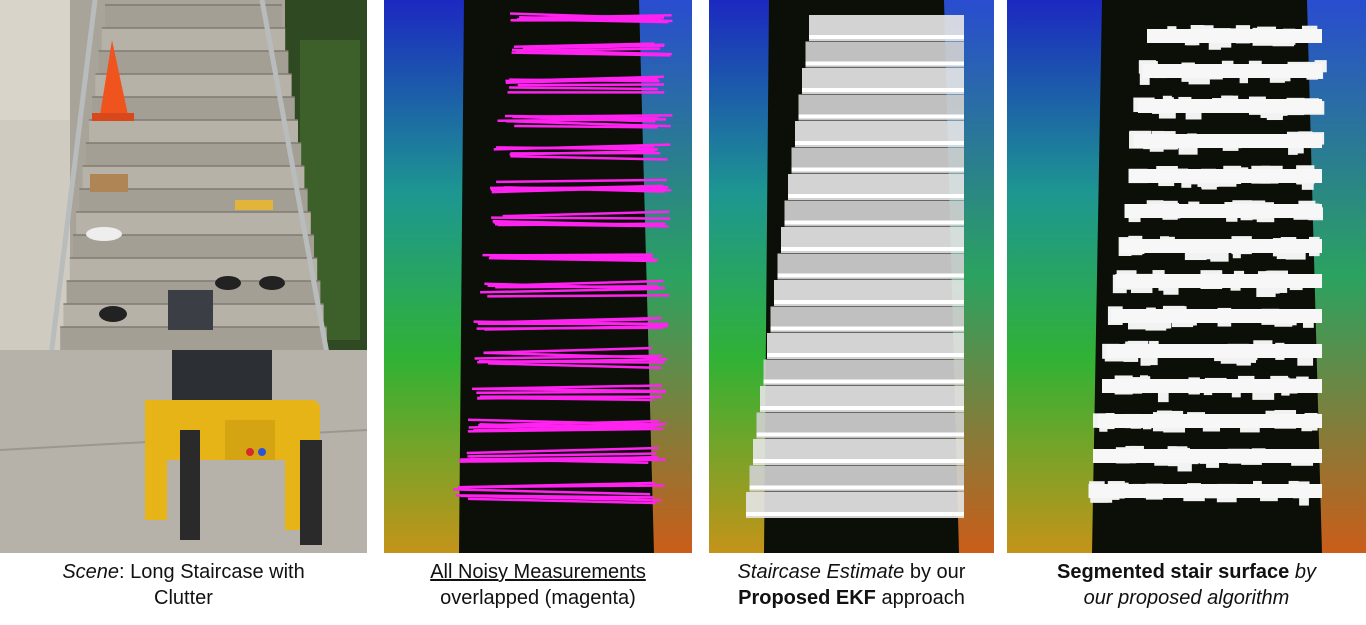  I want to click on caption-scene: Scene: Long Staircase with Clutter, so click(183, 589).